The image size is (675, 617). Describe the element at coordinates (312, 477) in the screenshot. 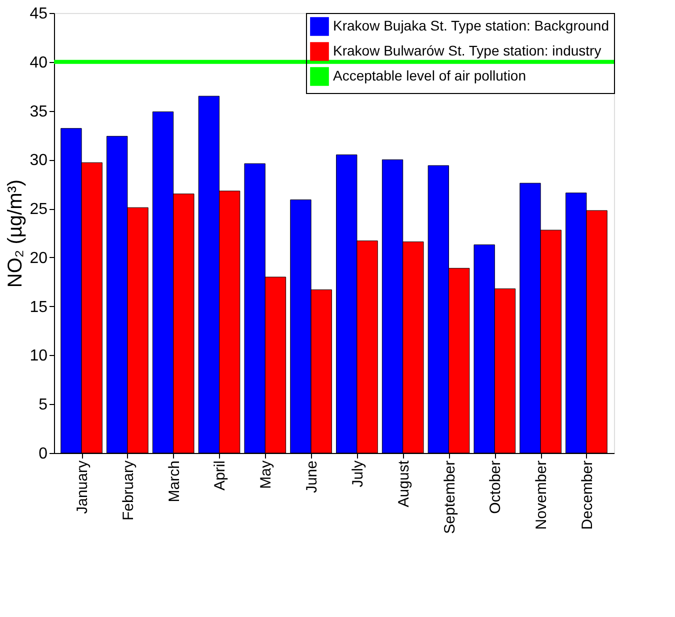

I see `x-tick-label: June` at that location.